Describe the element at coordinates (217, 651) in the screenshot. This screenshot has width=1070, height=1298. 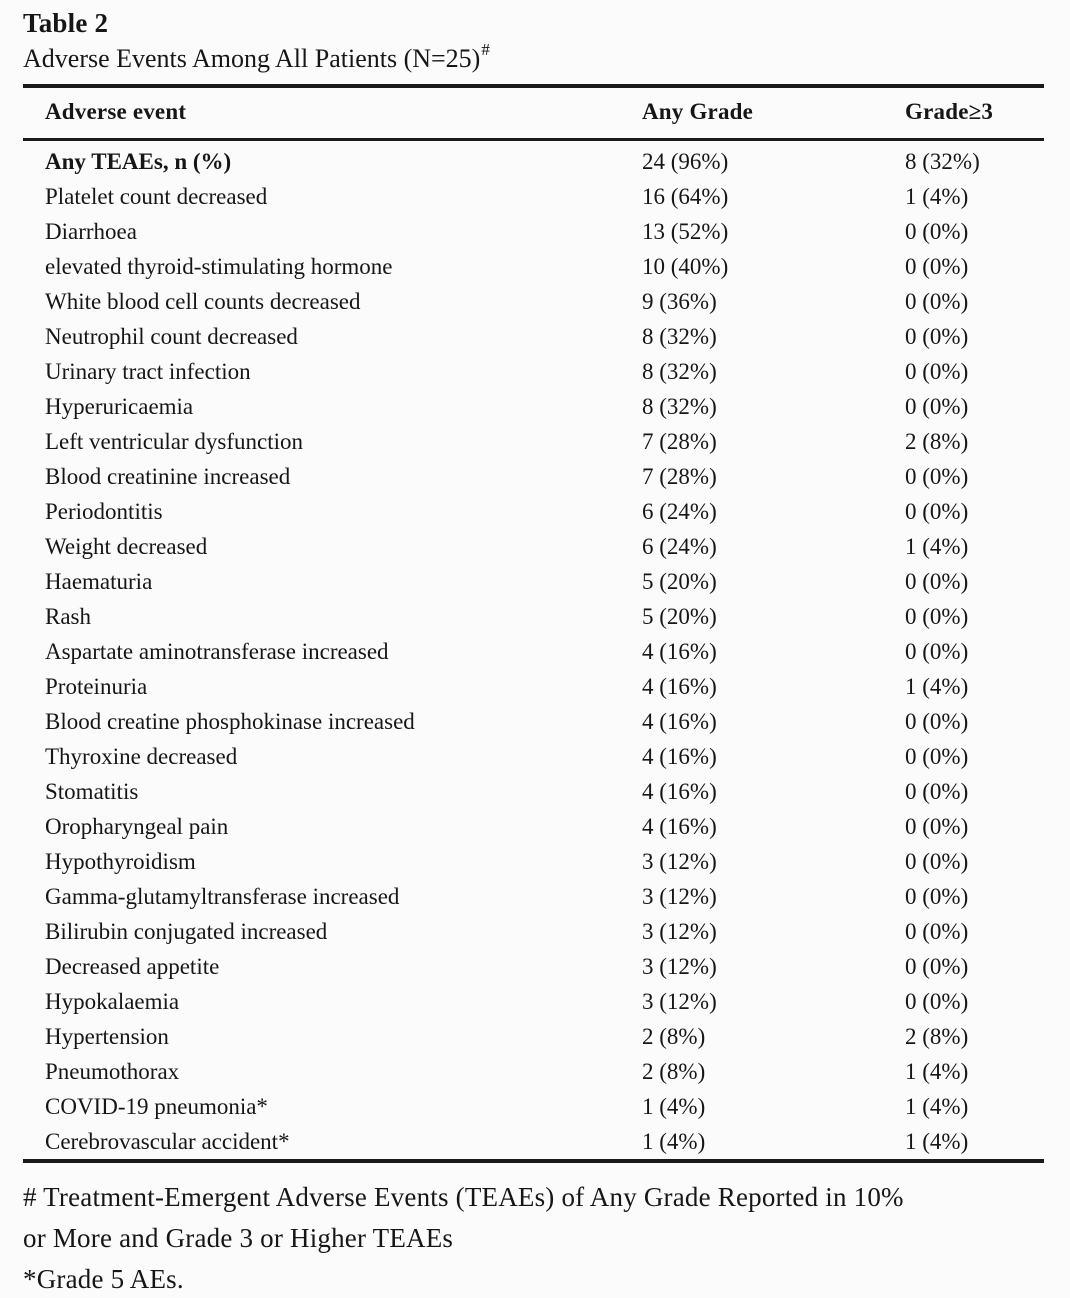
I see `adverse-event-cell: Aspartate aminotransferase increased` at that location.